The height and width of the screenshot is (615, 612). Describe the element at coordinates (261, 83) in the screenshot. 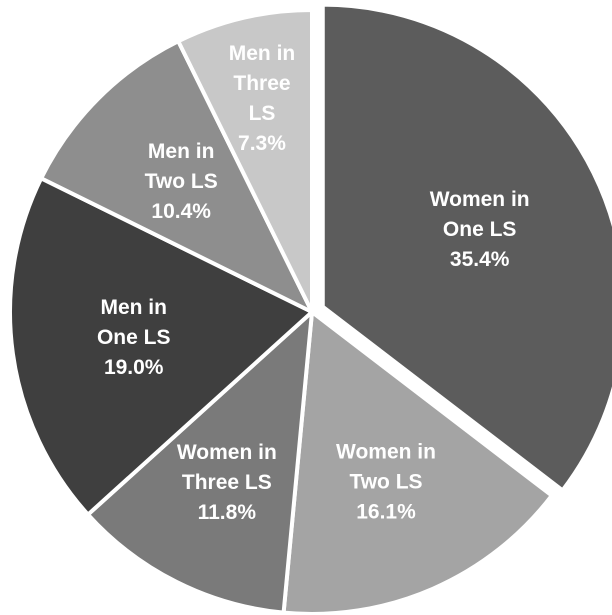

I see `slice-label-line: Three` at that location.